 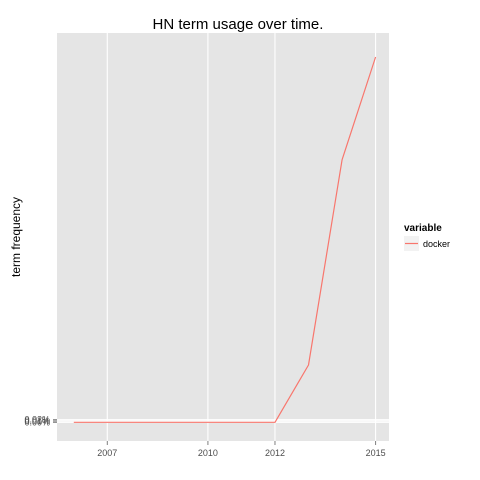 I want to click on y-tick-label: 0.01%, so click(x=37, y=421).